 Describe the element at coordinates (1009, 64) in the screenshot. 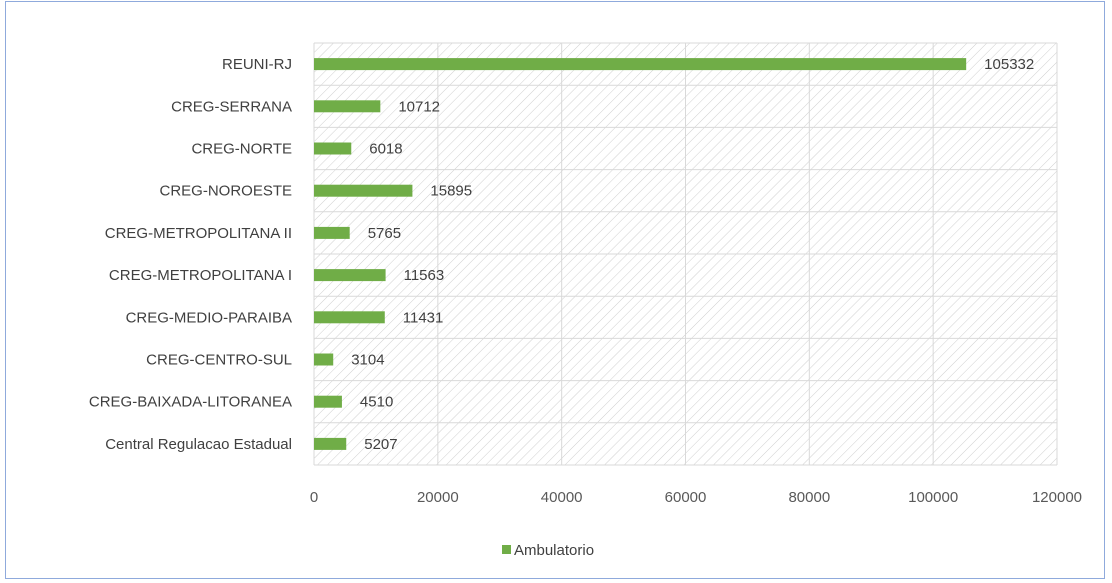

I see `data-label: 105332` at that location.